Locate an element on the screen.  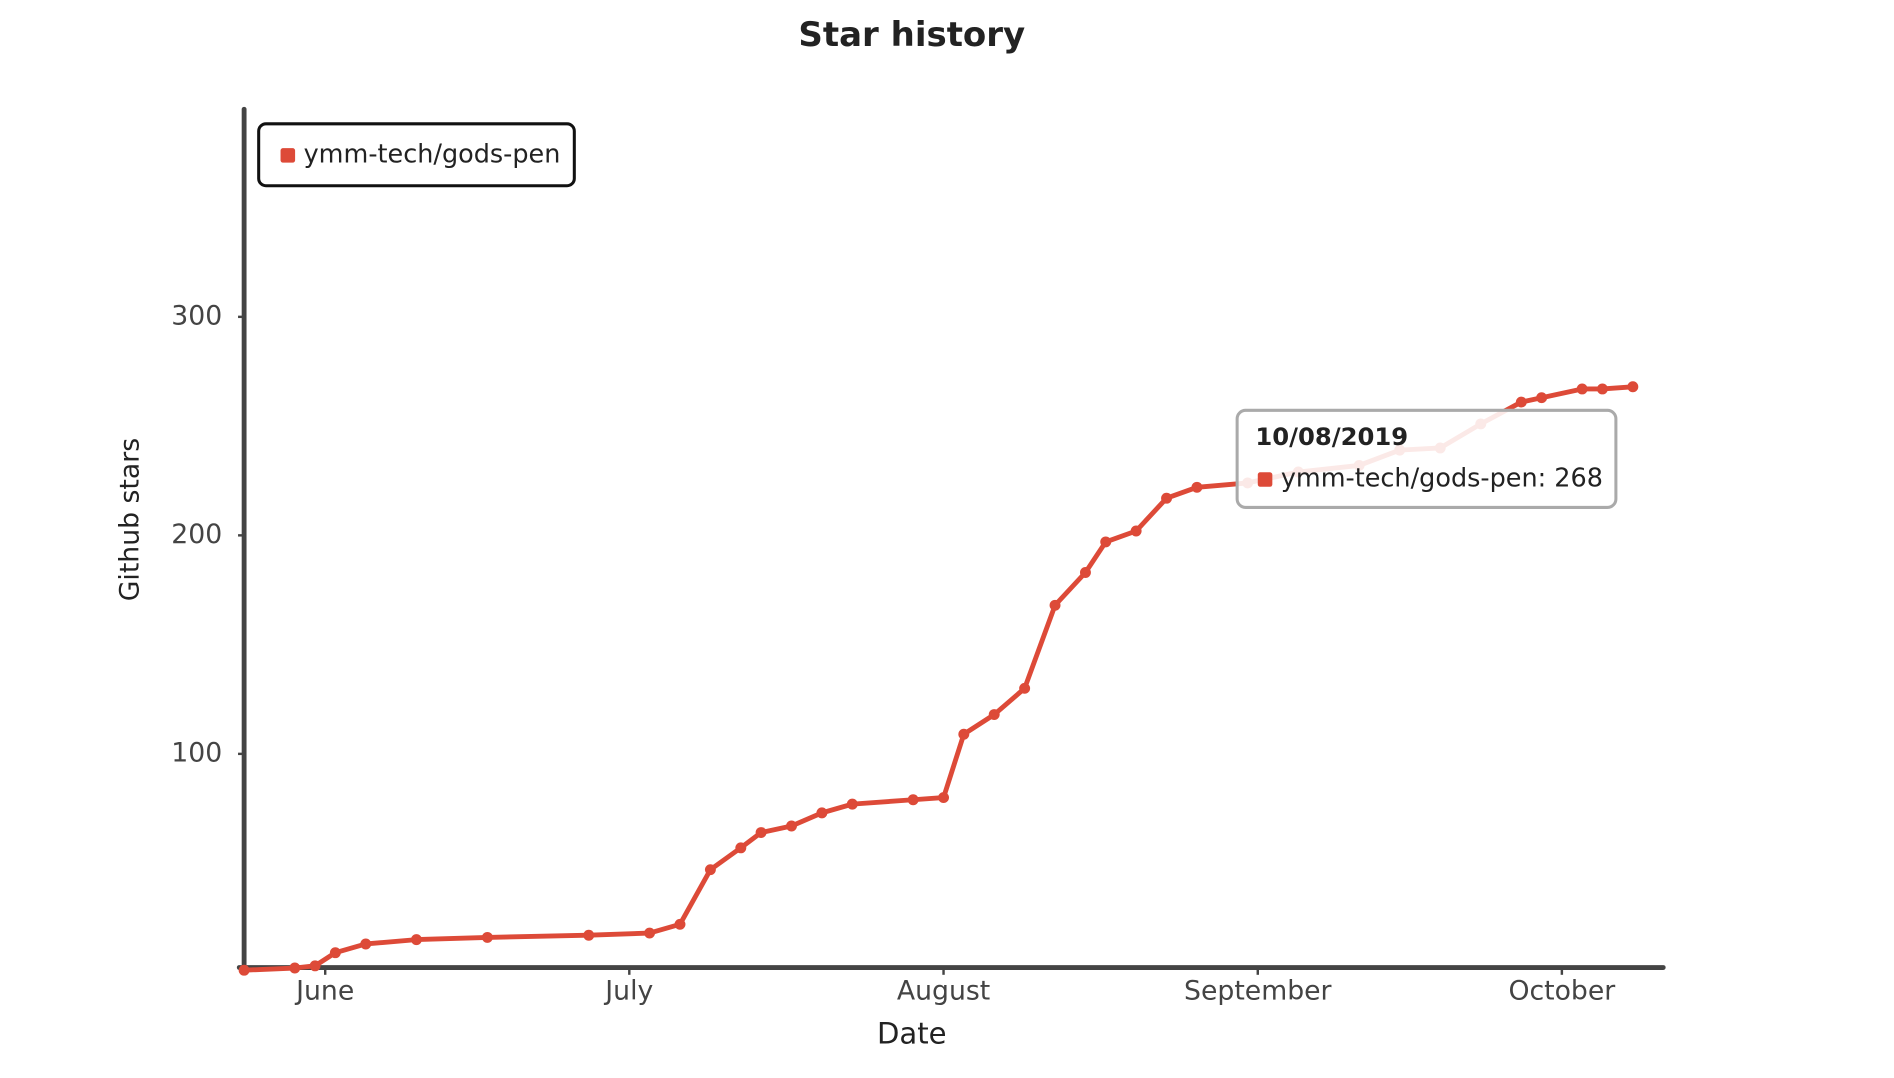
y-tick-label: 100 is located at coordinates (196, 752).